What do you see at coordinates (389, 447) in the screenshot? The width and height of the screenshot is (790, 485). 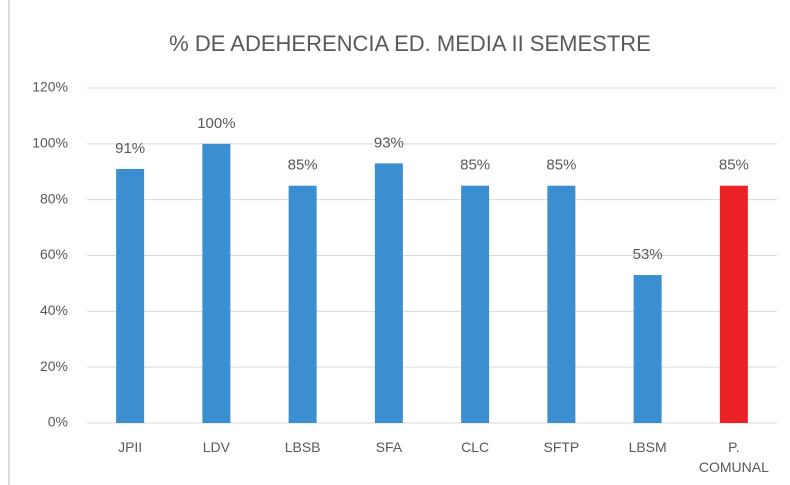 I see `x-tick-label: SFA` at bounding box center [389, 447].